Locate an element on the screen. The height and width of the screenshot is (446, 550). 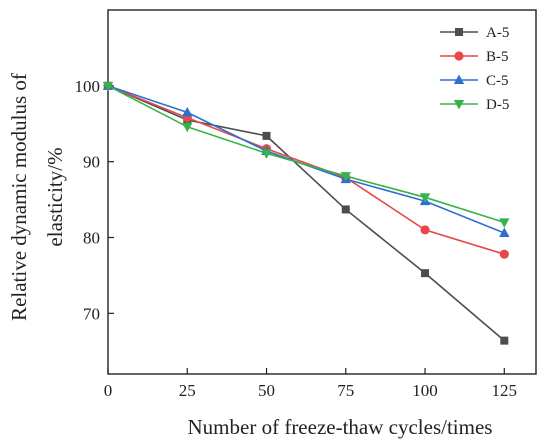
x-tick-label: 25 is located at coordinates (187, 390).